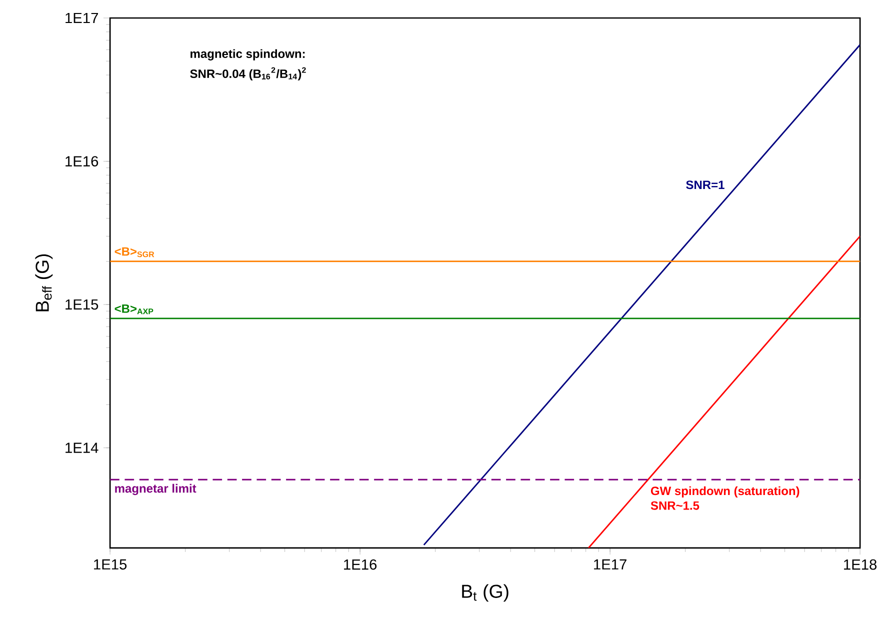  I want to click on series-label: SNR=1, so click(705, 185).